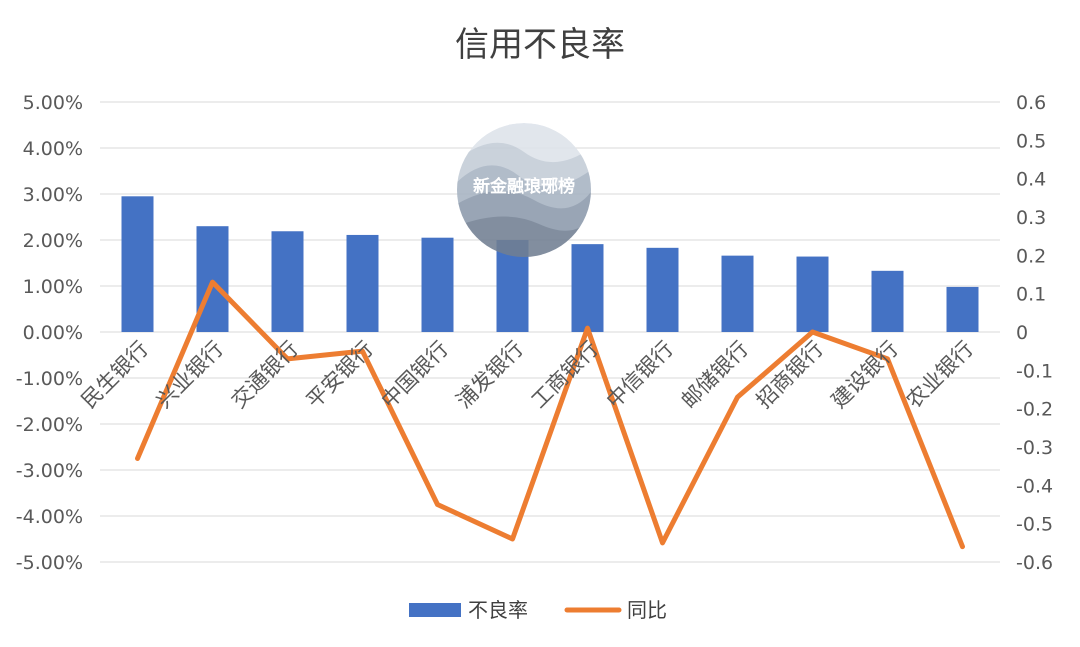 This screenshot has width=1080, height=647. Describe the element at coordinates (265, 375) in the screenshot. I see `category-label: 交通银行` at that location.